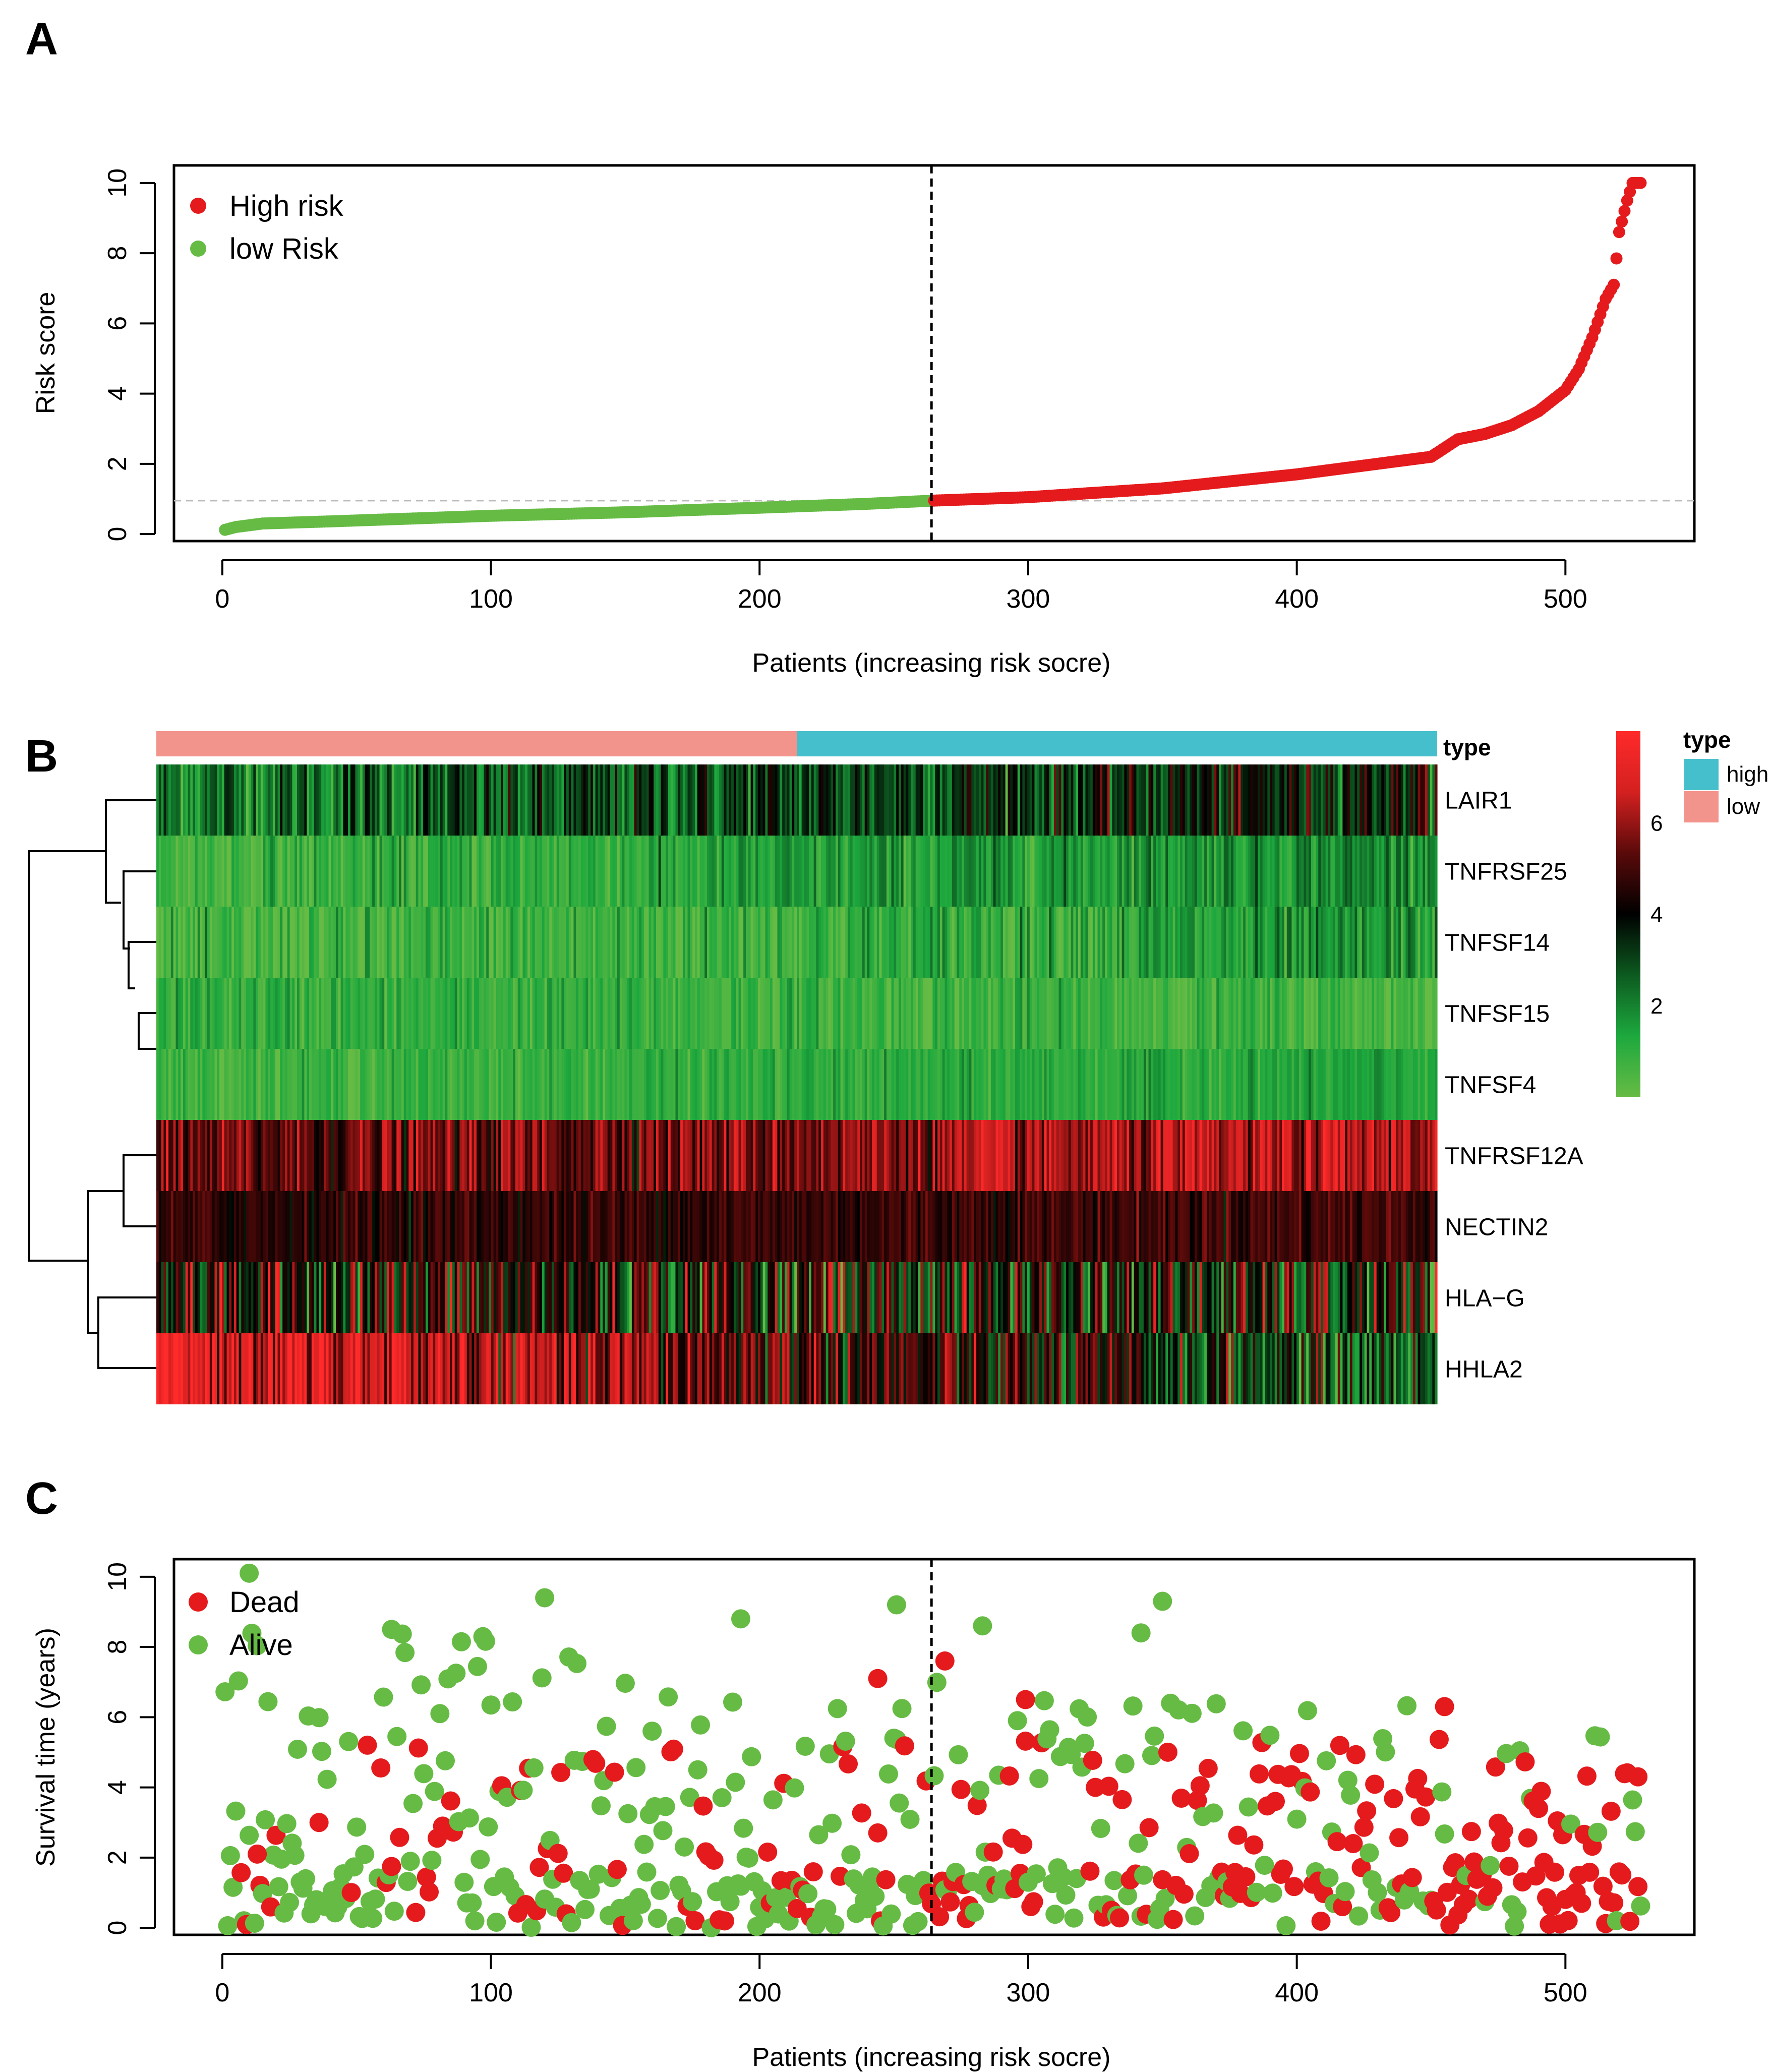  Describe the element at coordinates (1624, 211) in the screenshot. I see `risk-point-high` at that location.